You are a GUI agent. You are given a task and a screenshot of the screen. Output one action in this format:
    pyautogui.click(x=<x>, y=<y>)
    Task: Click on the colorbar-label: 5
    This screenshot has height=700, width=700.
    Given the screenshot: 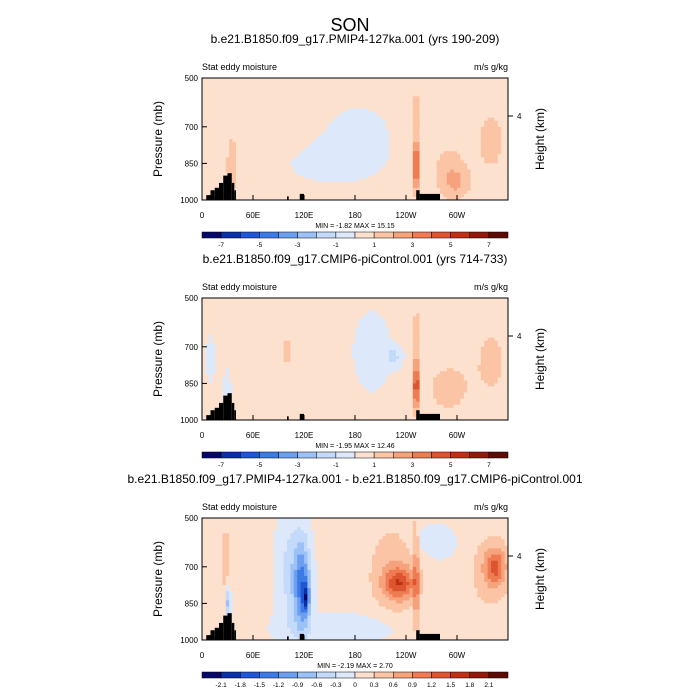 What is the action you would take?
    pyautogui.click(x=451, y=245)
    